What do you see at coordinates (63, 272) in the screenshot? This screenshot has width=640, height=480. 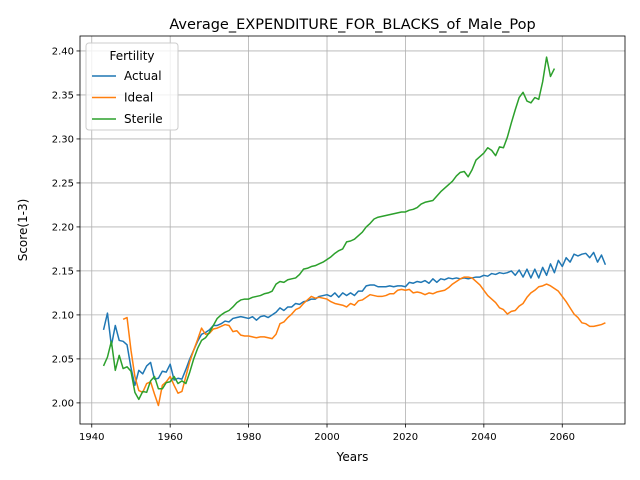 I see `y-tick-label: 2.15` at bounding box center [63, 272].